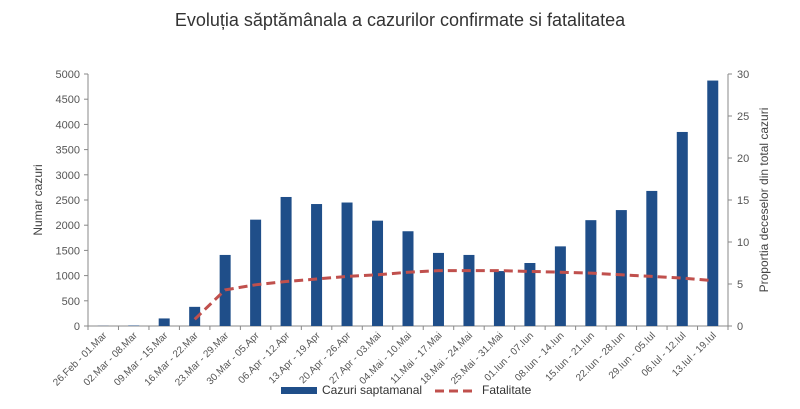 The width and height of the screenshot is (800, 409). I want to click on legend-bar-label: Cazuri saptamanal, so click(372, 390).